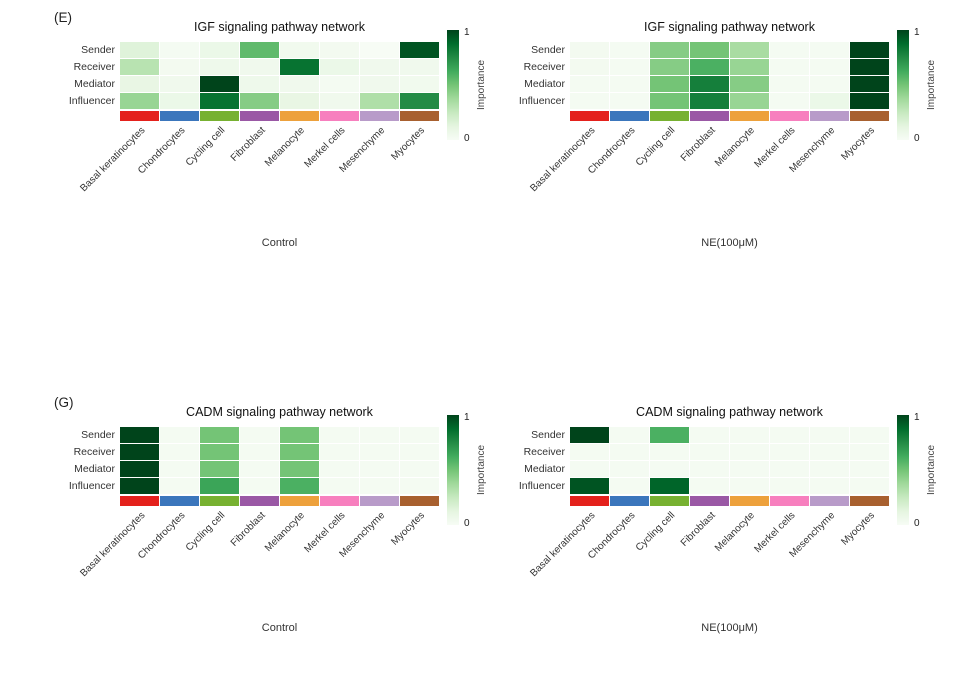 The image size is (967, 679). What do you see at coordinates (729, 412) in the screenshot?
I see `chart-title: CADM signaling pathway network` at bounding box center [729, 412].